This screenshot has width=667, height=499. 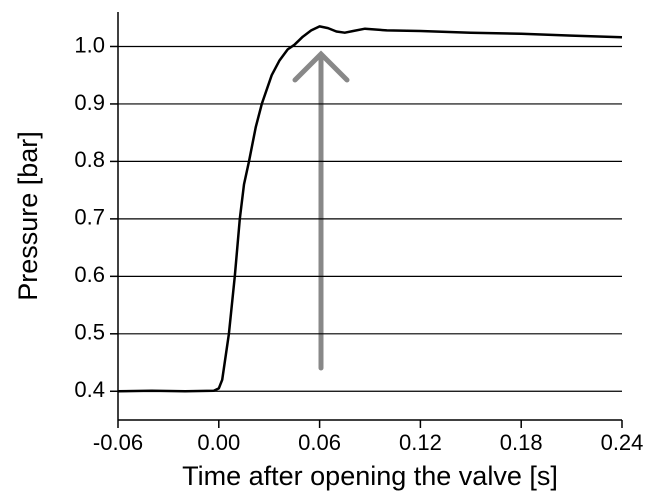 What do you see at coordinates (89, 274) in the screenshot?
I see `y-tick-label: 0.6` at bounding box center [89, 274].